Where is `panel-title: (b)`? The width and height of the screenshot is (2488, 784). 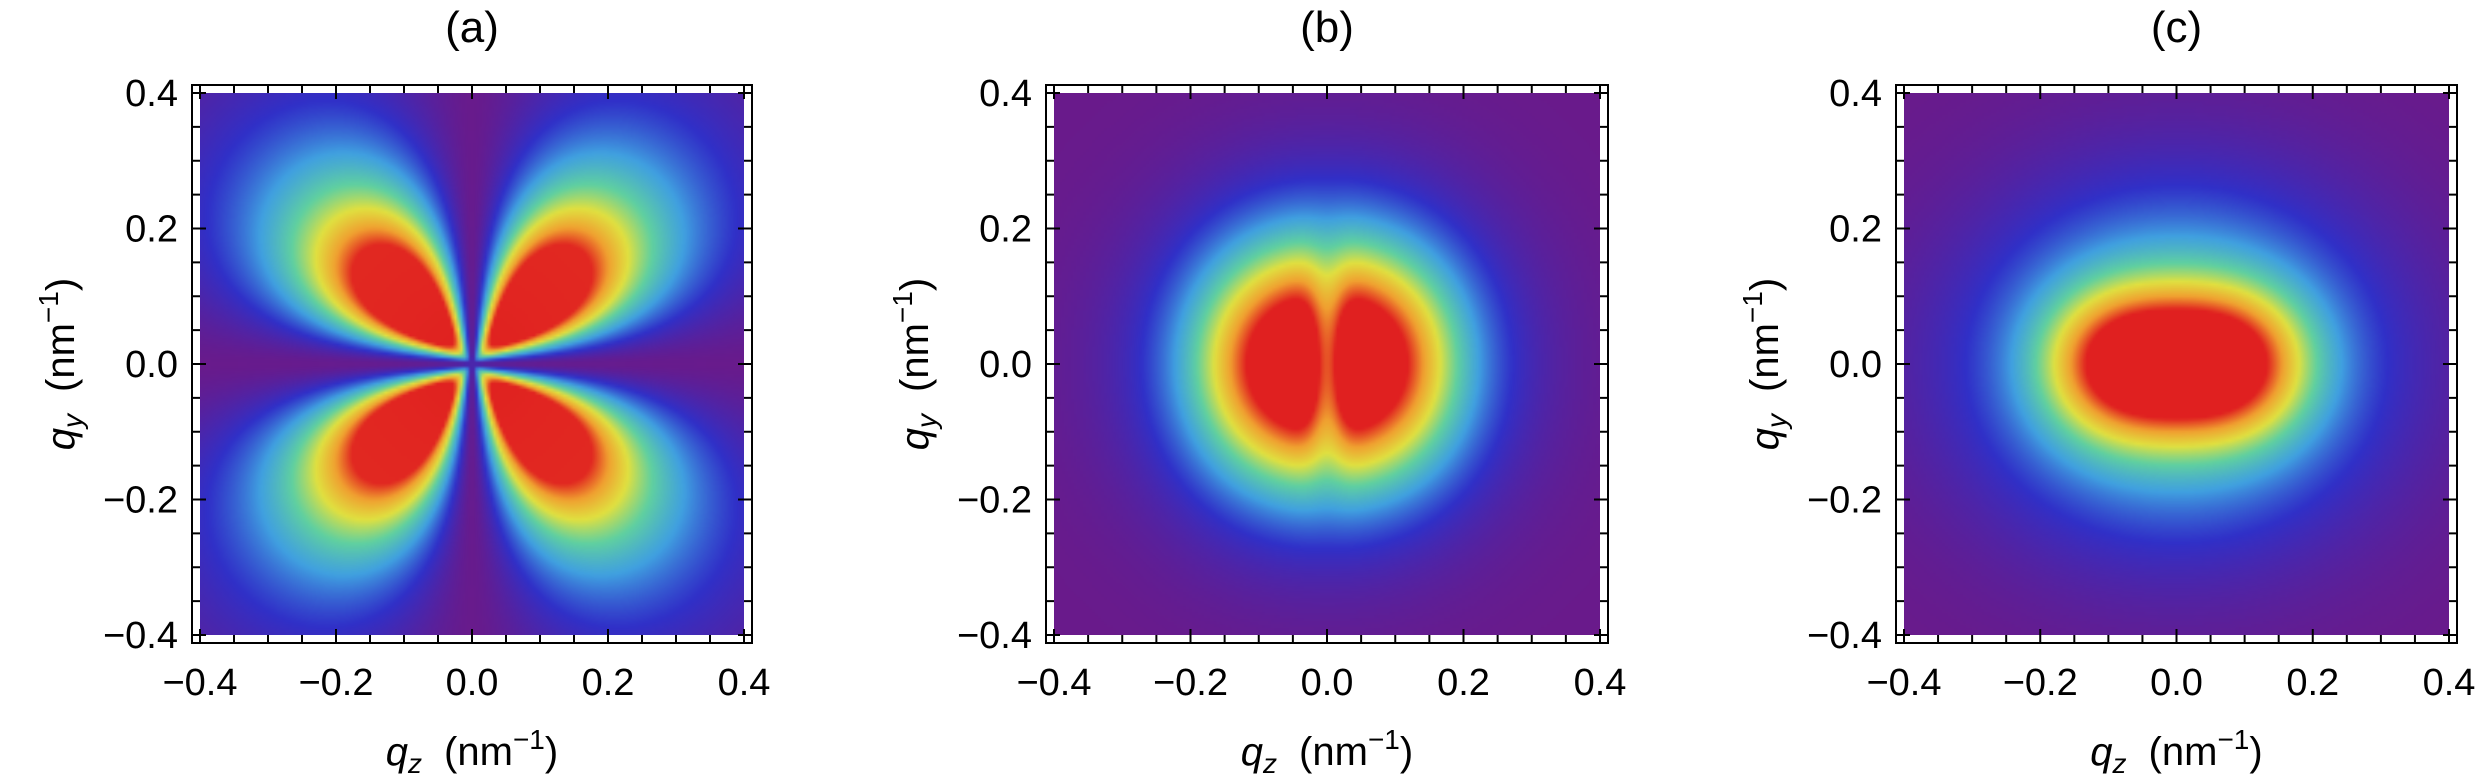 panel-title: (b) is located at coordinates (1327, 27).